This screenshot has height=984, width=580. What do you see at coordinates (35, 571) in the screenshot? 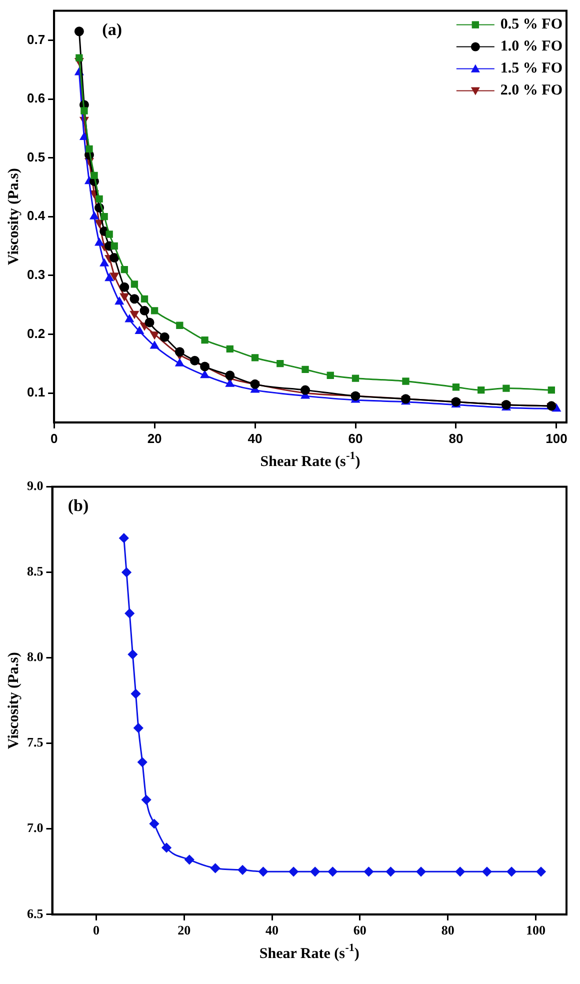
I see `y-tick-label: 8.5` at bounding box center [35, 571].